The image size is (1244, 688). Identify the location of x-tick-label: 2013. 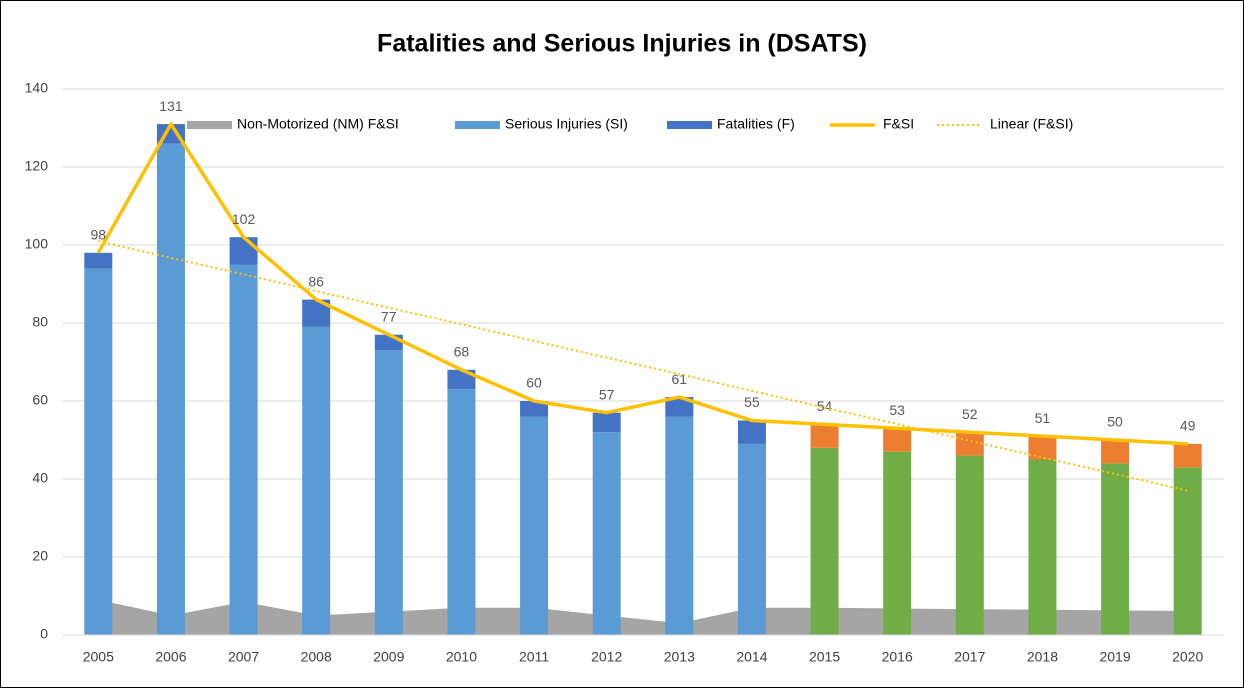
(679, 657).